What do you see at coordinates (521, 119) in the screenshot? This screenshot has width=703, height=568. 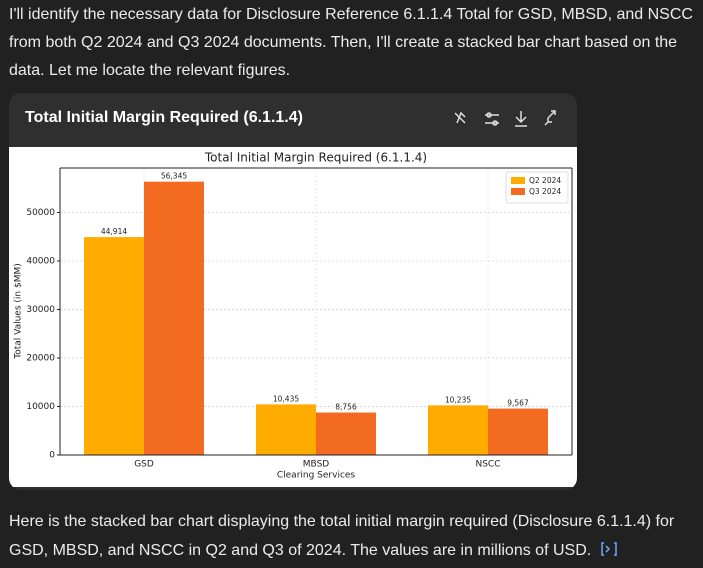 I see `download-button` at bounding box center [521, 119].